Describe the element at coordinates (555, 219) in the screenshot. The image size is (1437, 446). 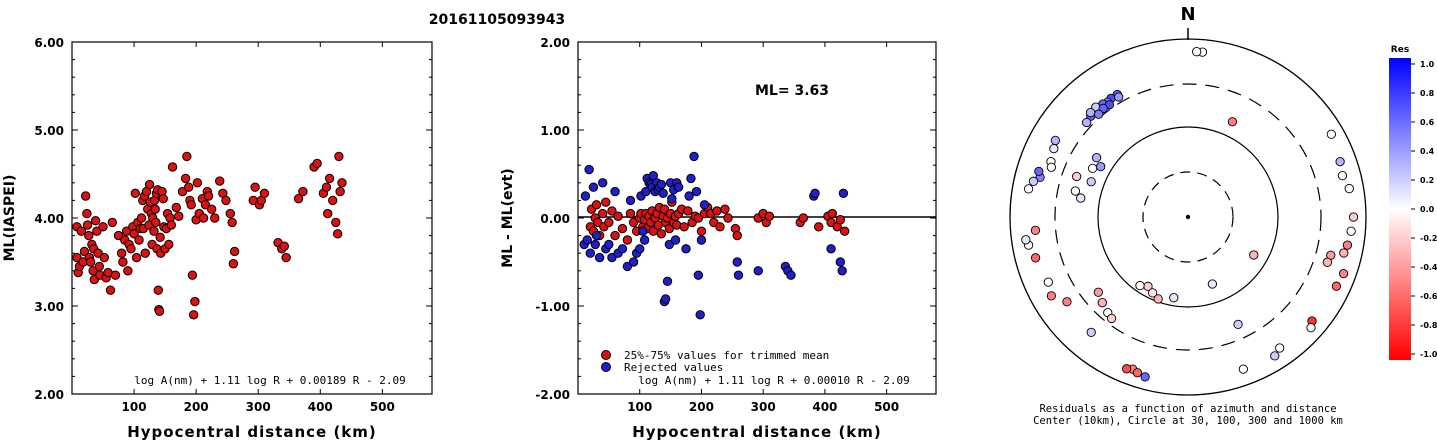
I see `y-tick-label: 0.00` at that location.